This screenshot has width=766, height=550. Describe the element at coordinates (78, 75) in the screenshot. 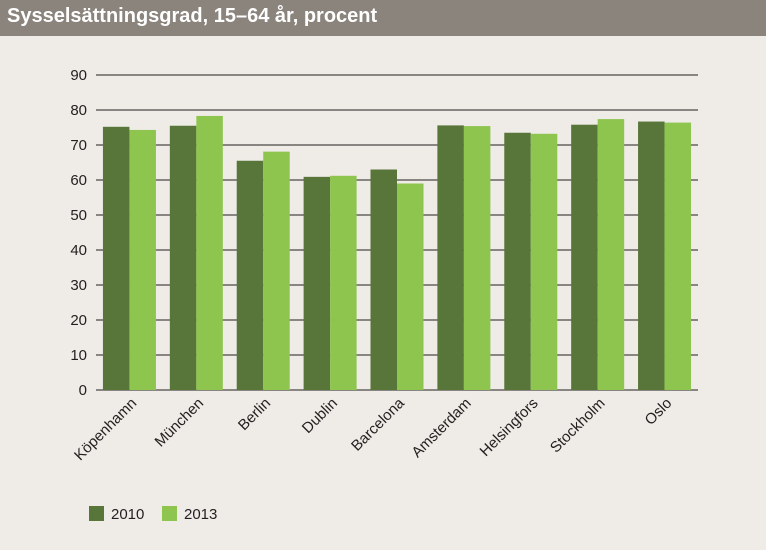

I see `y-tick-label: 90` at that location.